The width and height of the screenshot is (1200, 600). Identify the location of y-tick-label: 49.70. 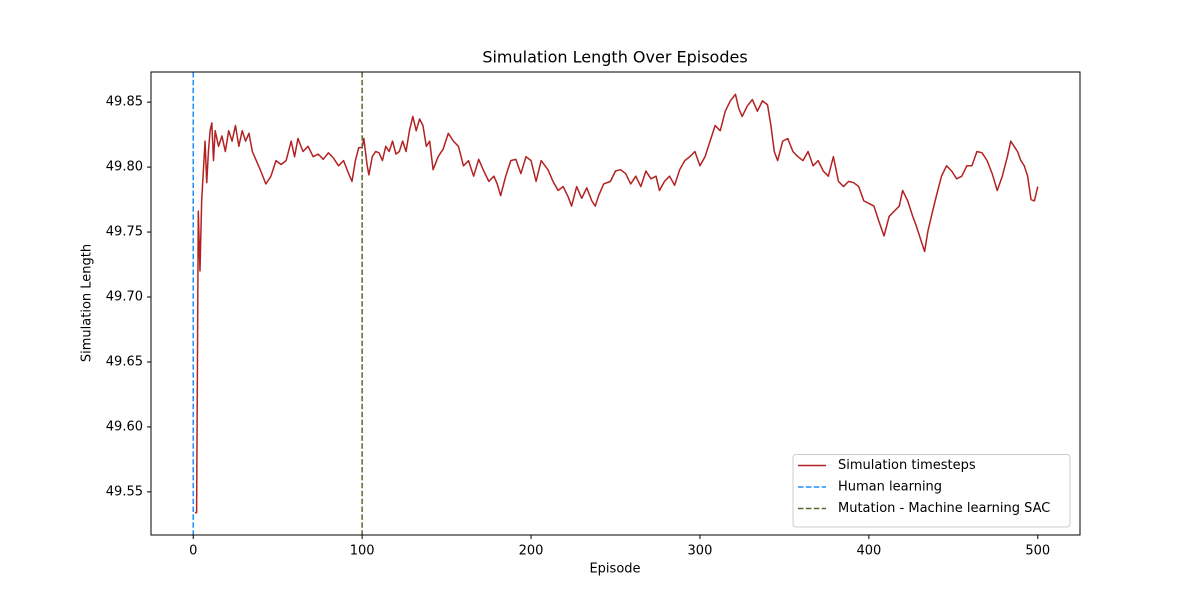
(124, 297).